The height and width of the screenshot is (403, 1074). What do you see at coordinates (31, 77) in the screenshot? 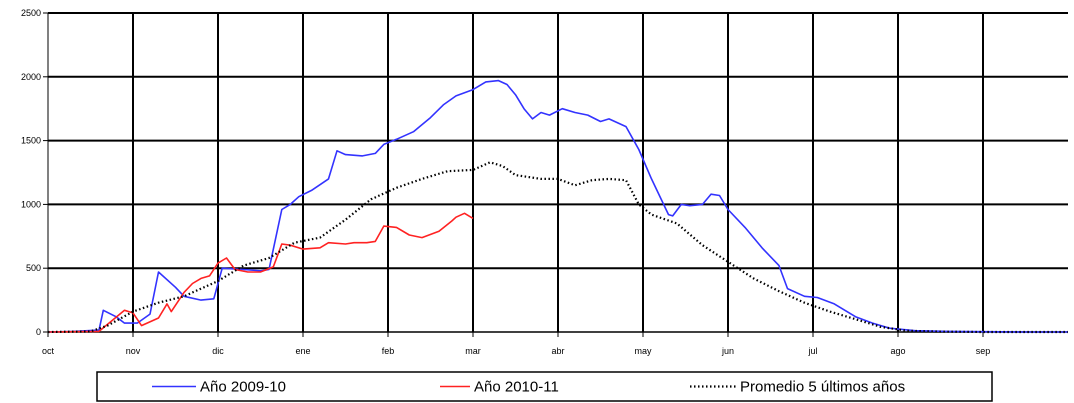
I see `y-tick-label-2000: 2000` at bounding box center [31, 77].